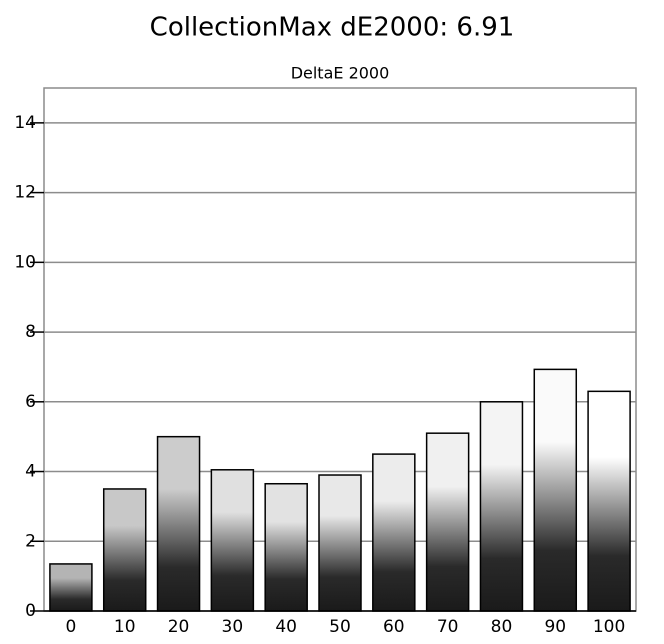  I want to click on x-tick-label: 80, so click(502, 627).